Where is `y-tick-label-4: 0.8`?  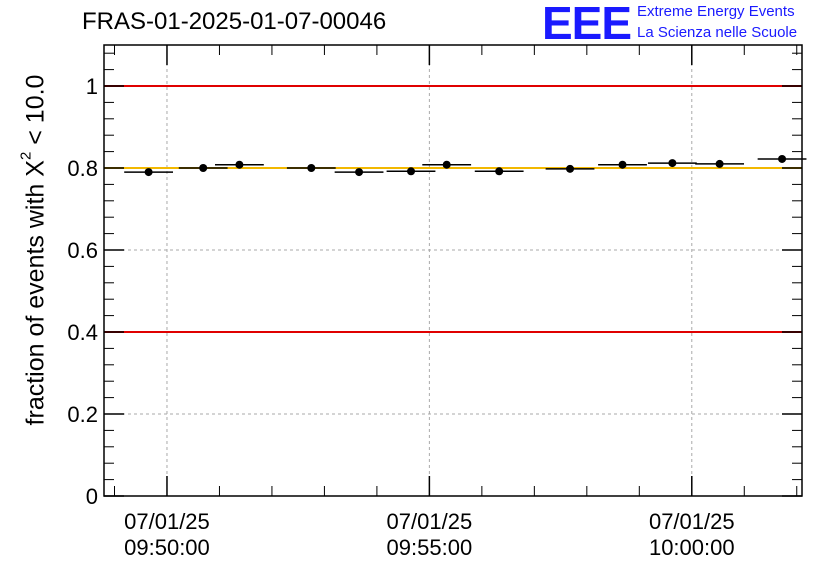 y-tick-label-4: 0.8 is located at coordinates (82, 168).